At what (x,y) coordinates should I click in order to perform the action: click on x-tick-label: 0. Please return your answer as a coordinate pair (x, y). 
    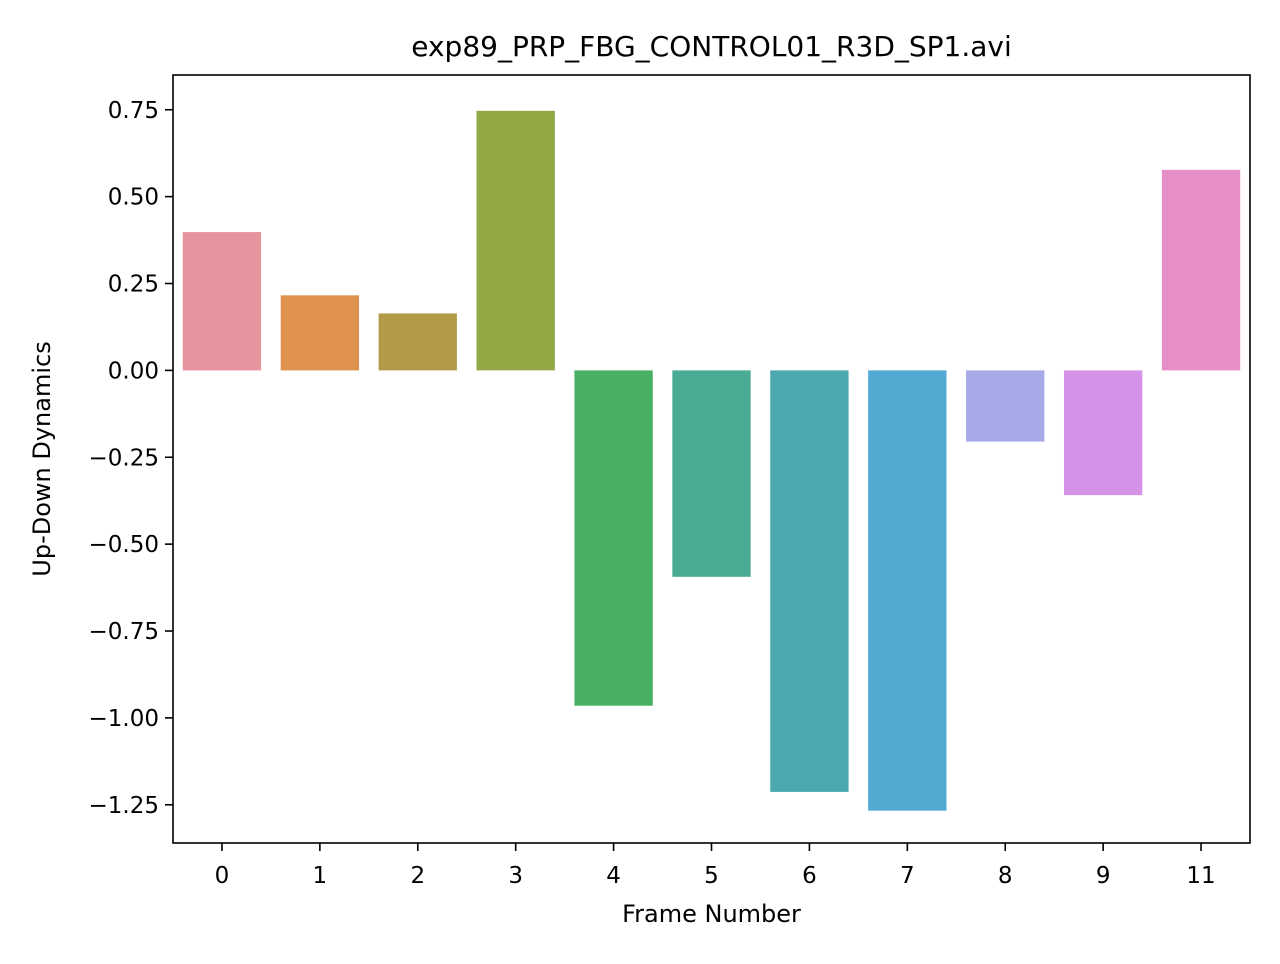
    Looking at the image, I should click on (222, 876).